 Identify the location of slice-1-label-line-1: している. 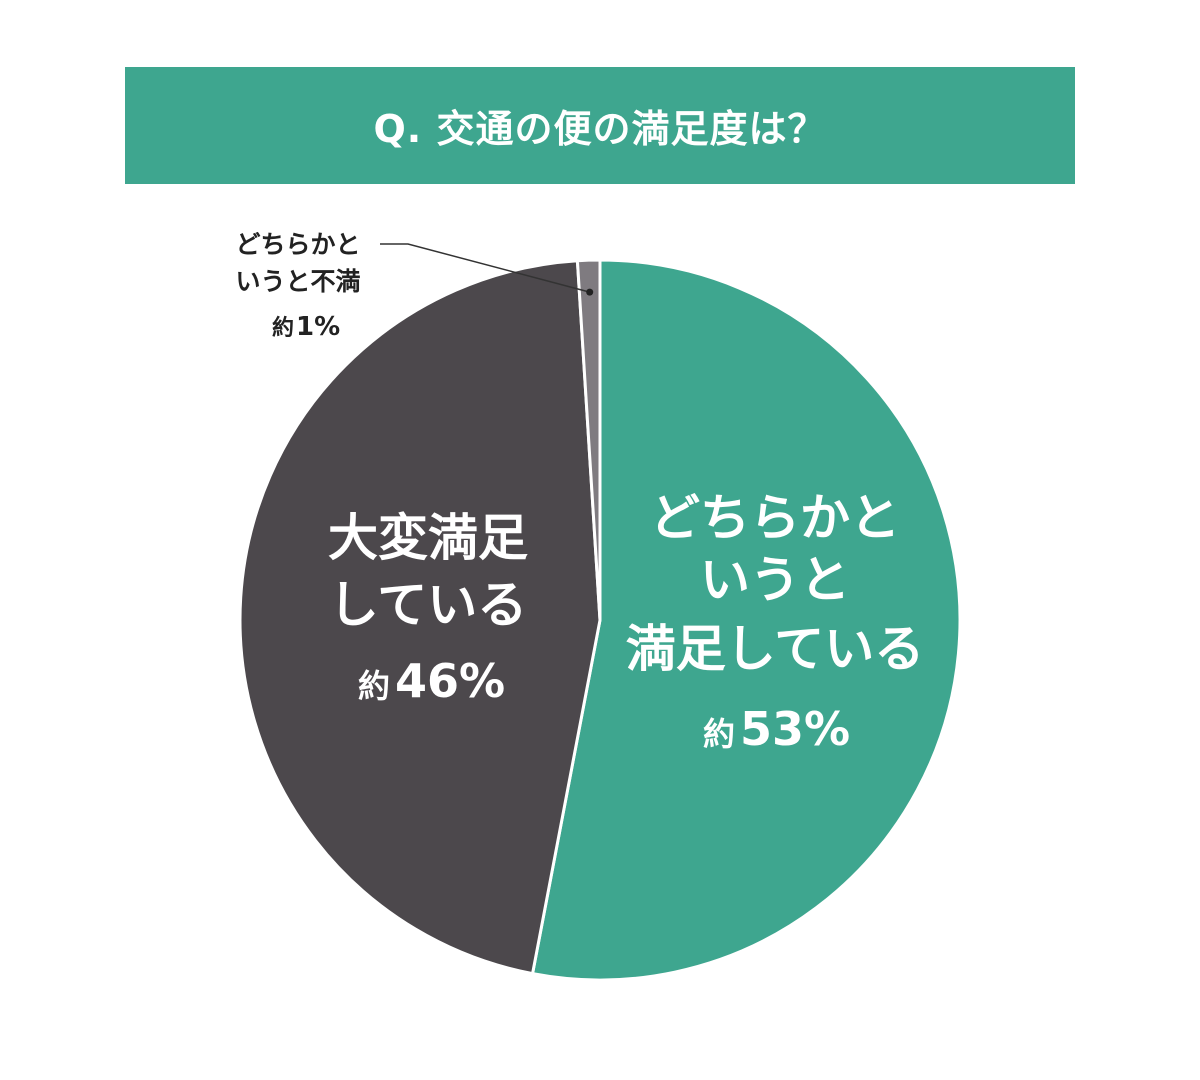
(428, 605).